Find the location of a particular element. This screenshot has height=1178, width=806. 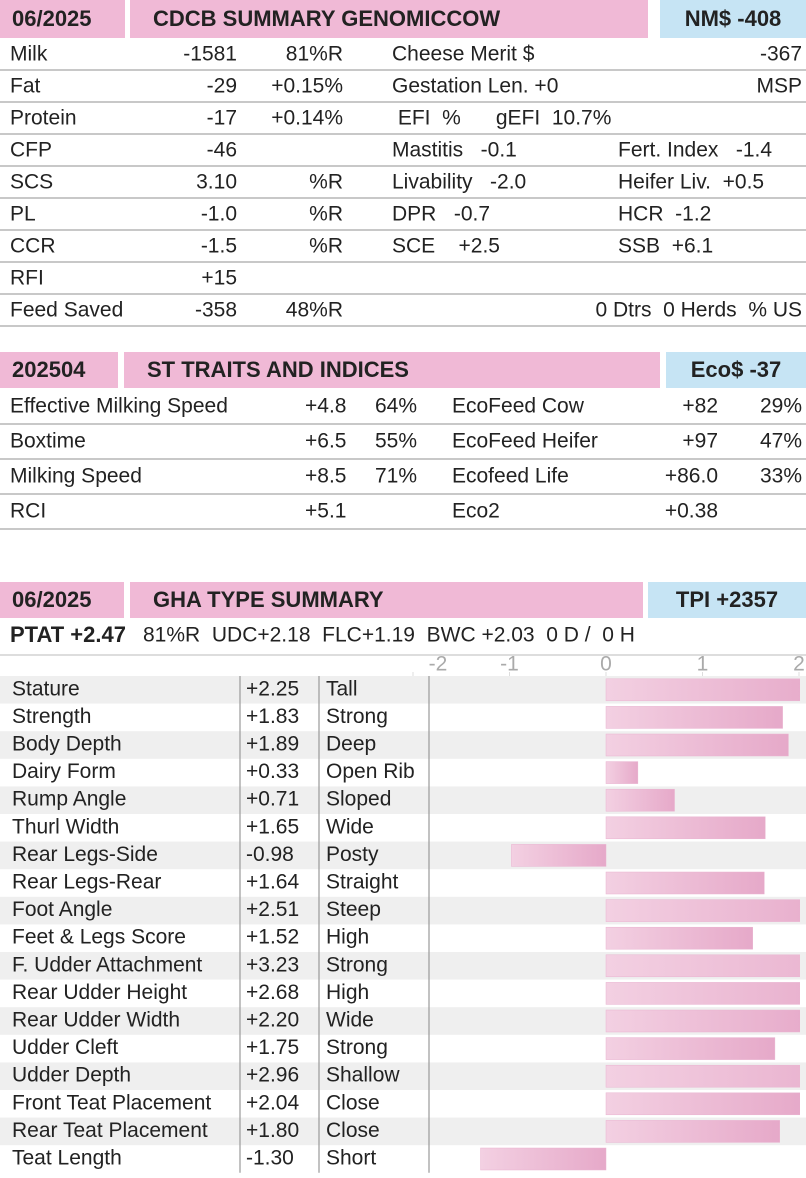

type-value: +1.89 is located at coordinates (272, 744).